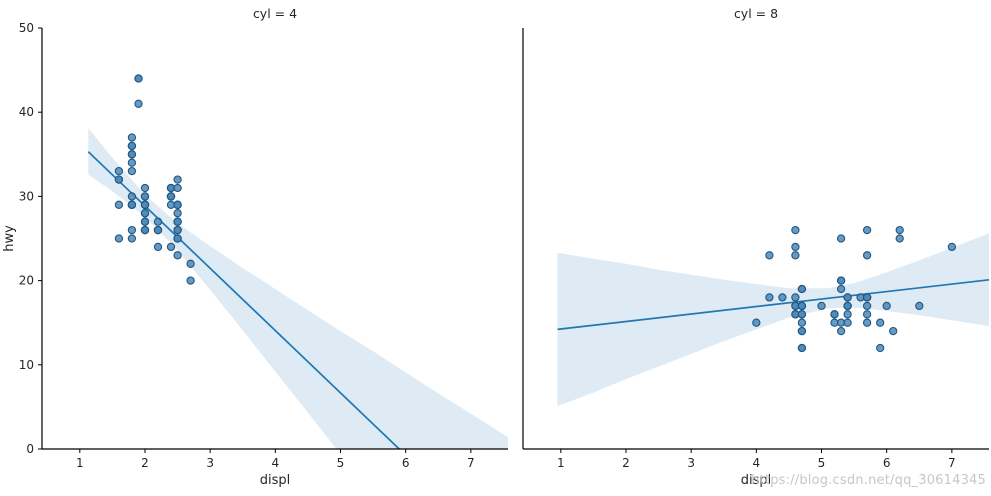 This screenshot has height=496, width=991. I want to click on panel-title: cyl = 4, so click(275, 13).